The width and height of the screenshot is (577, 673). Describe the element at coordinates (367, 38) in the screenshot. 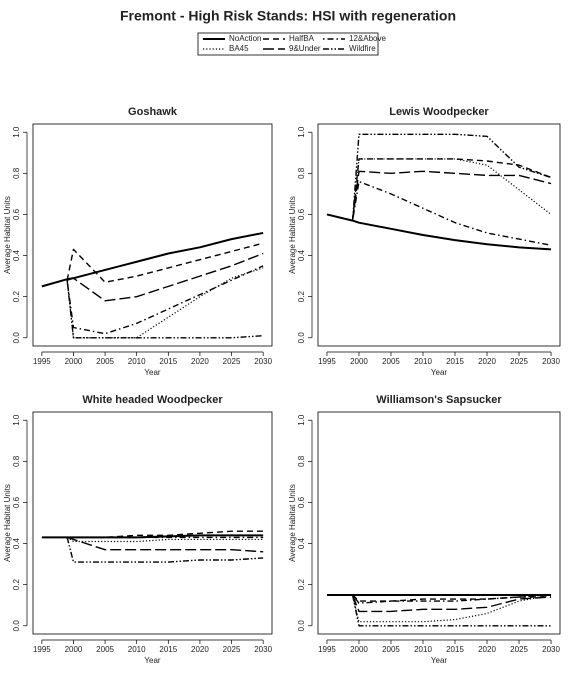

I see `legend-label: 12&Above` at that location.